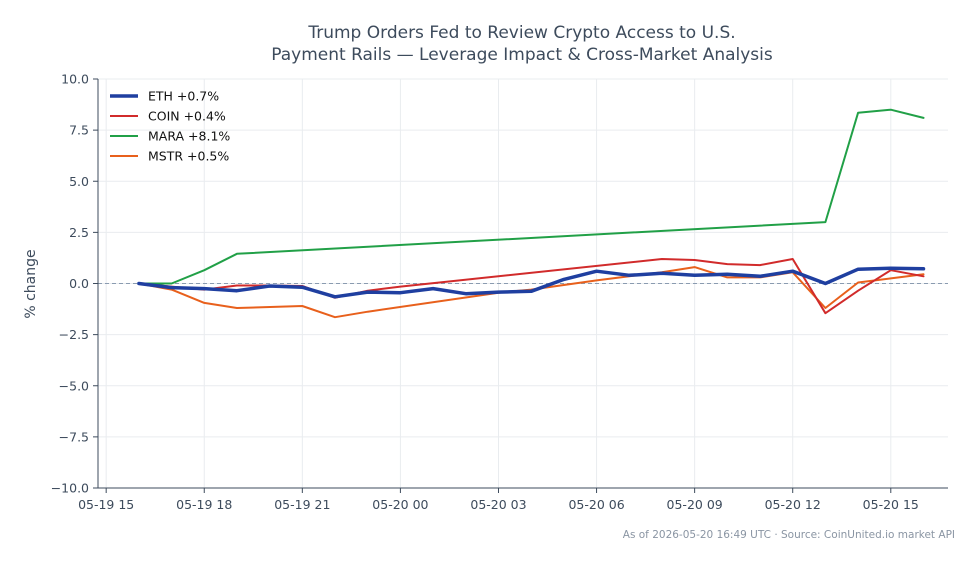 This screenshot has width=979, height=564. Describe the element at coordinates (79, 181) in the screenshot. I see `y-tick-label: 5.0` at that location.